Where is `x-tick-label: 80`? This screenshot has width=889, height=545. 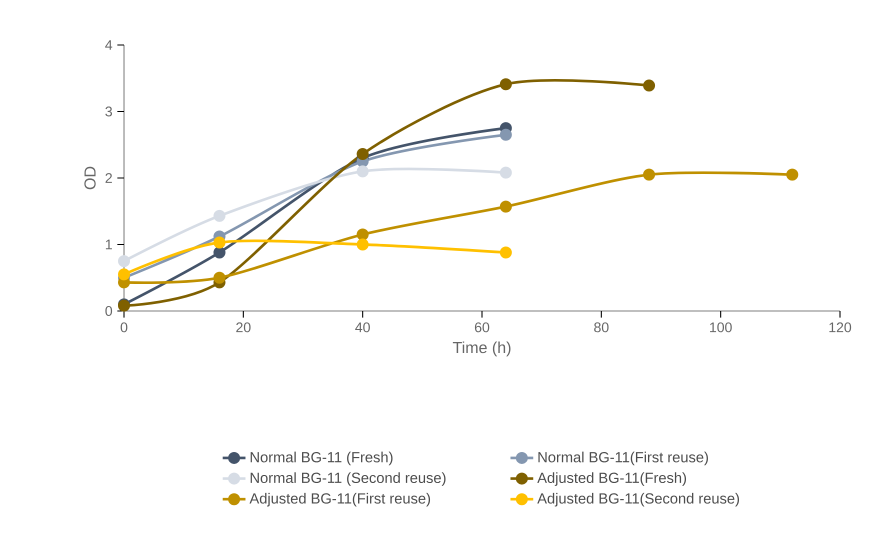
x-tick-label: 80 is located at coordinates (601, 327).